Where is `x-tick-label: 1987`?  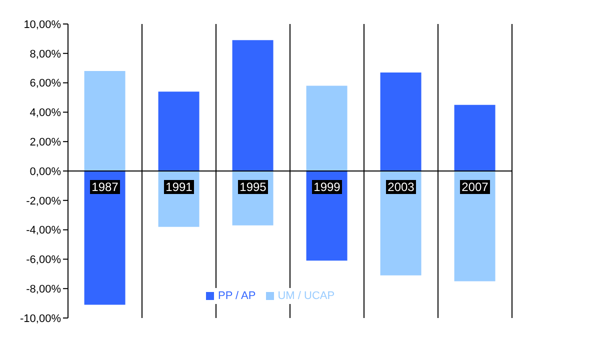
x-tick-label: 1987 is located at coordinates (105, 187).